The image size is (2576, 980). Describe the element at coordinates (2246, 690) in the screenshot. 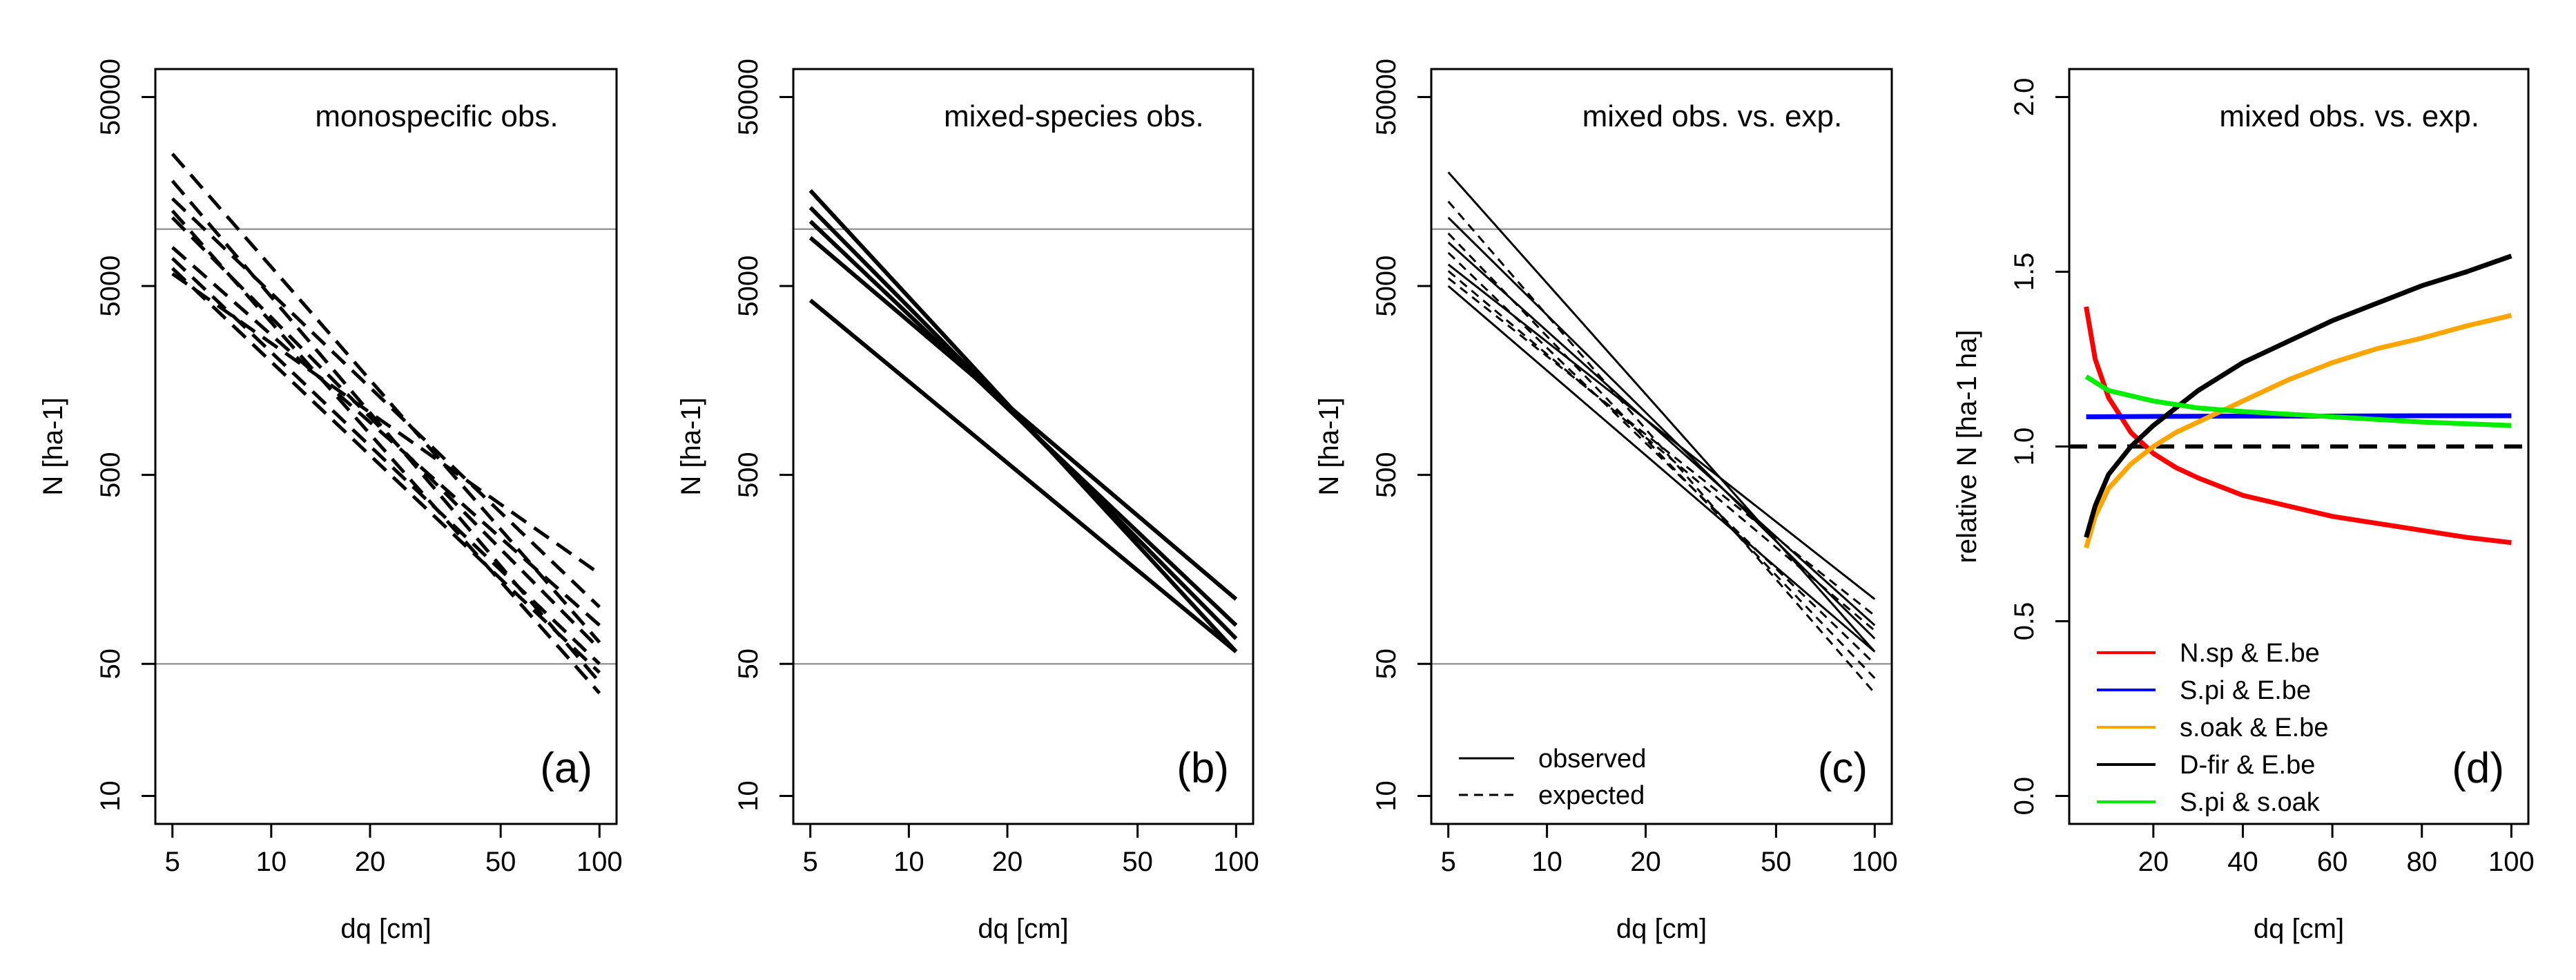

I see `legend-label-d-1: S.pi & E.be` at that location.